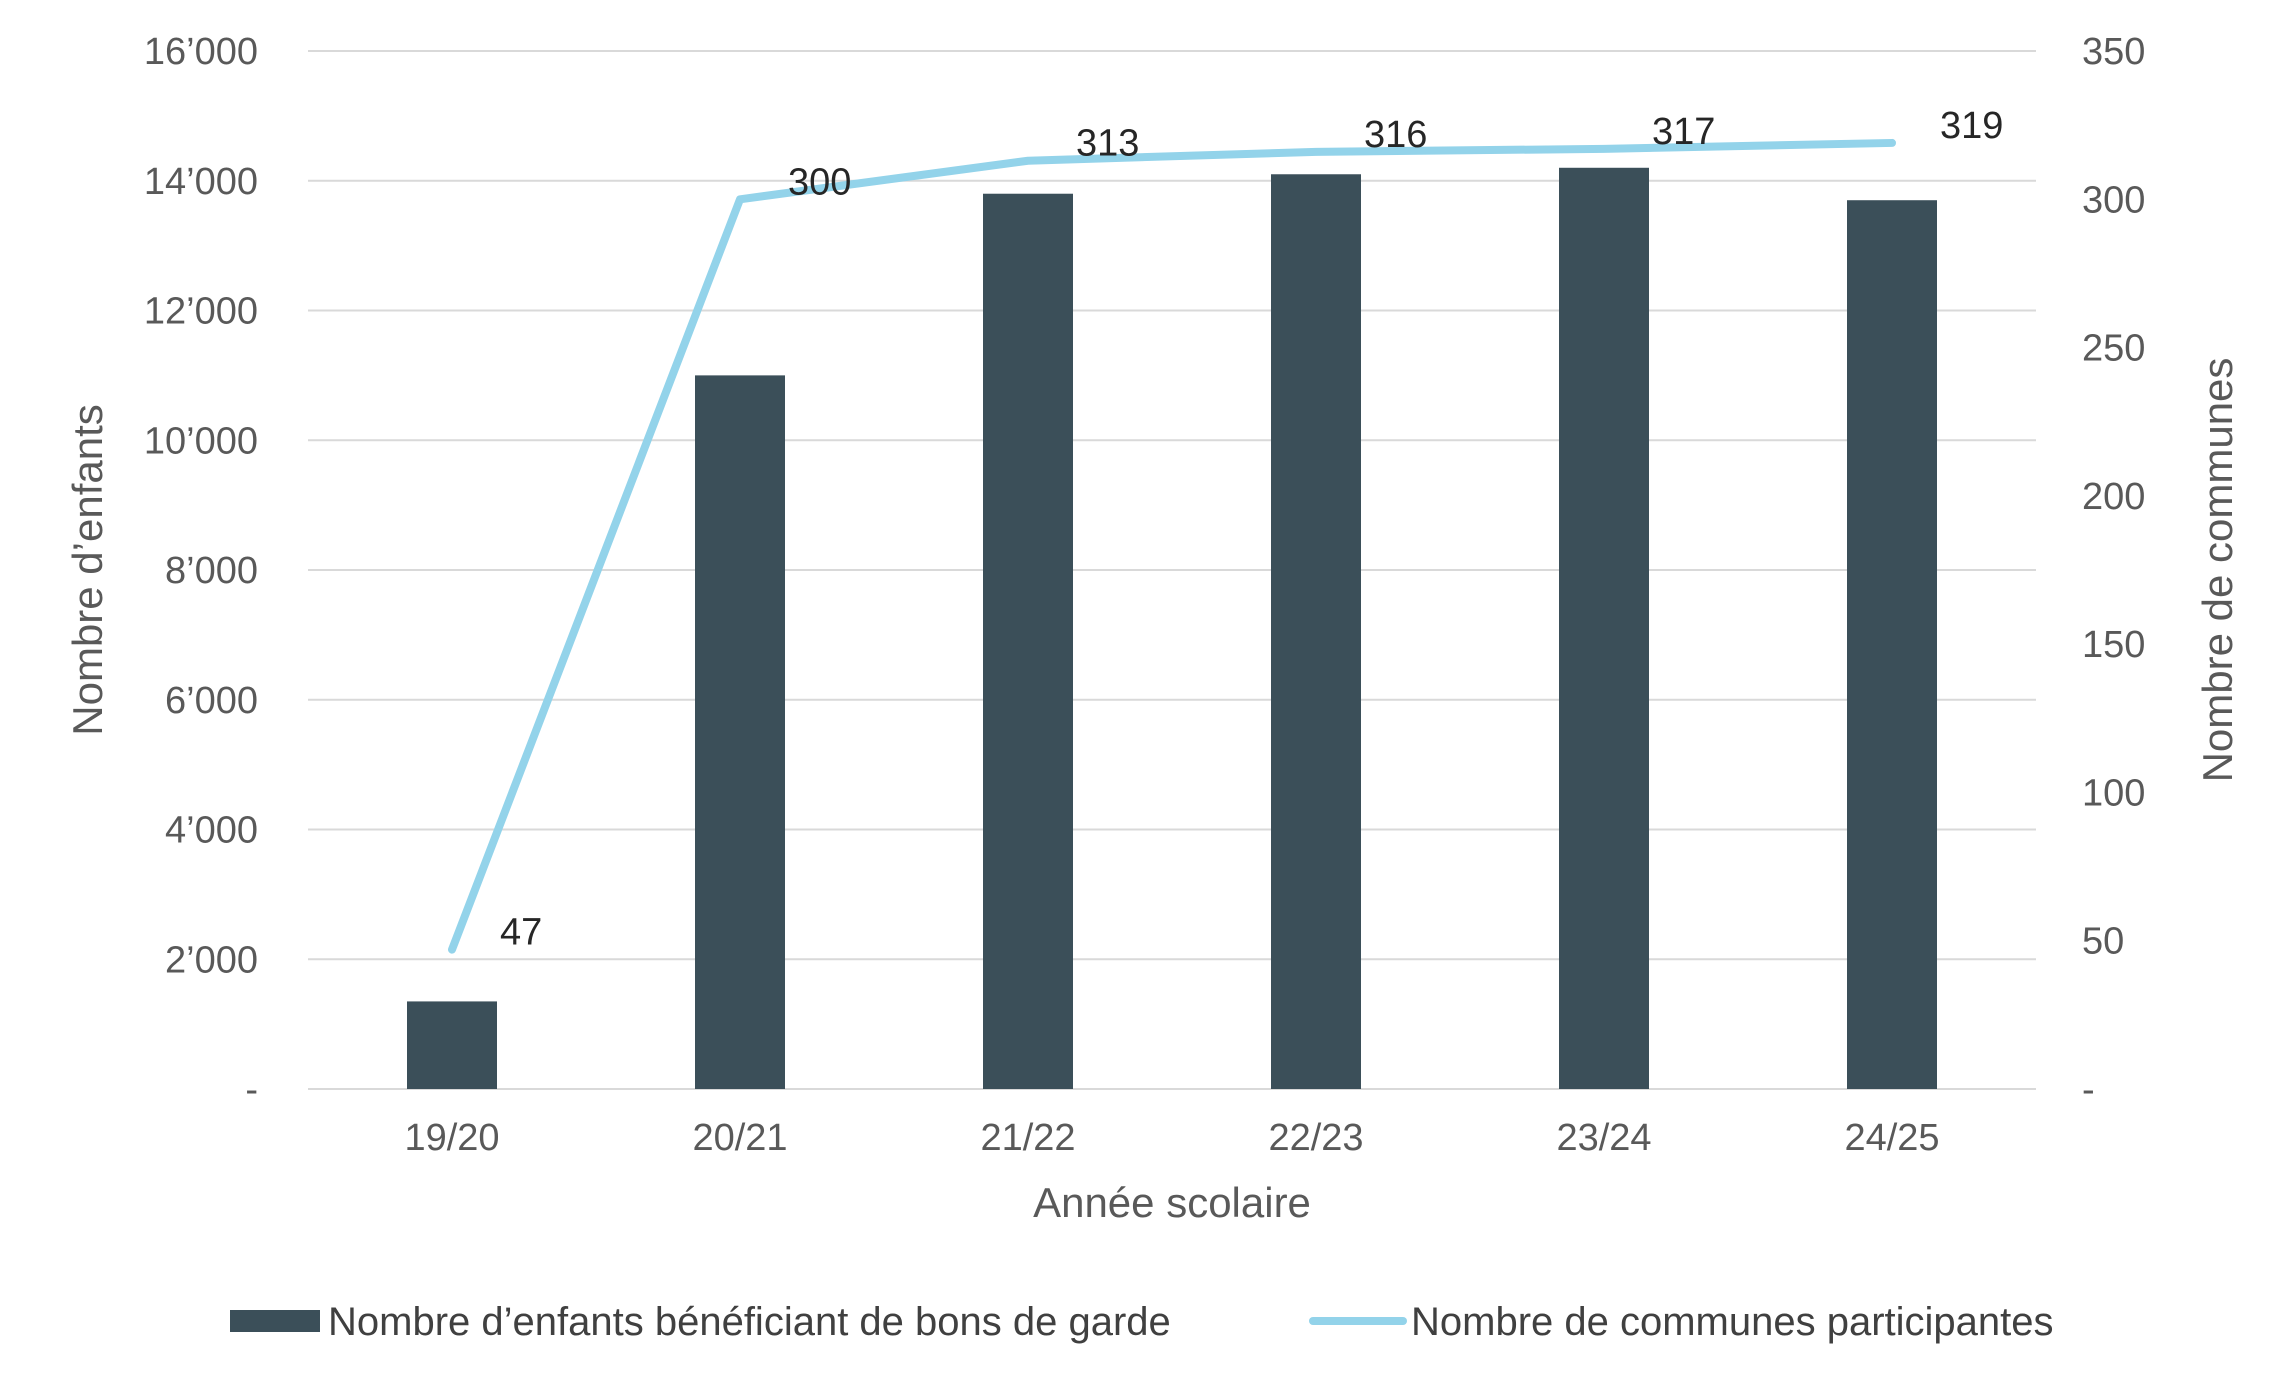 This screenshot has height=1381, width=2282. I want to click on x-tick-label: 20/21, so click(739, 1138).